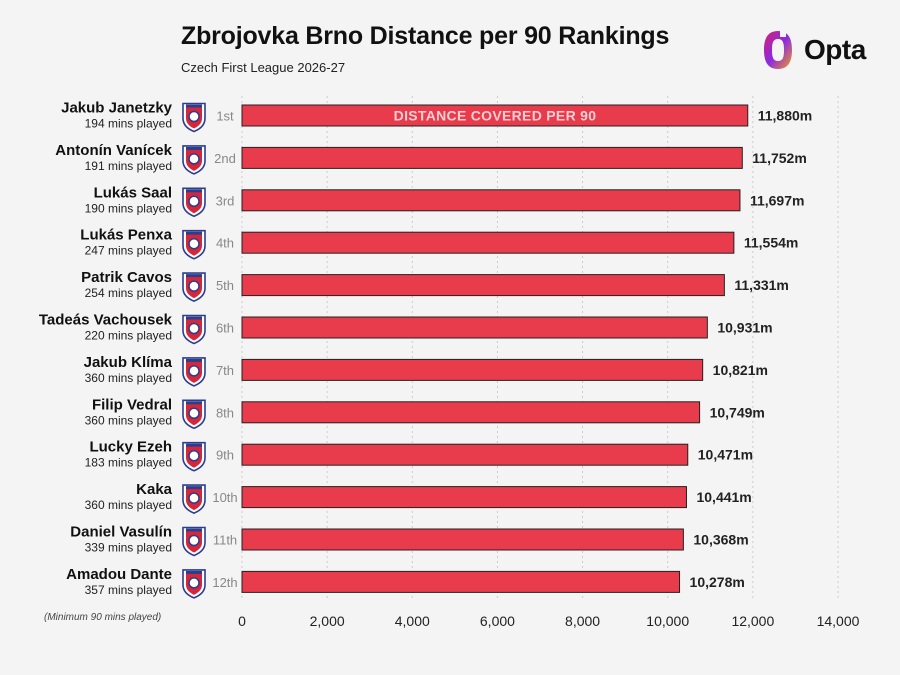 The image size is (900, 675). What do you see at coordinates (225, 200) in the screenshot?
I see `rank-label: 3rd` at bounding box center [225, 200].